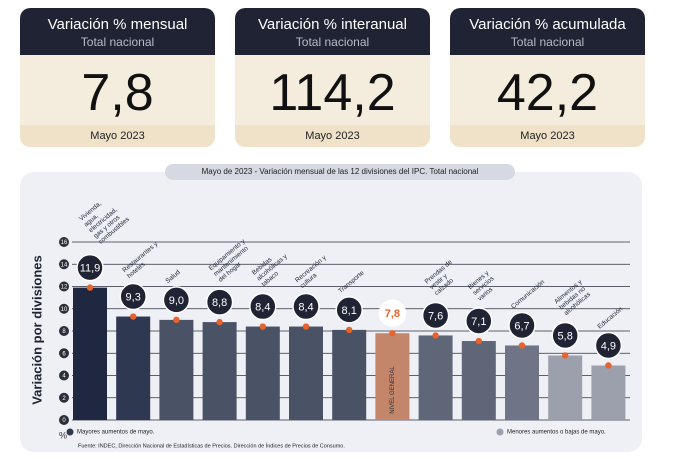 The width and height of the screenshot is (675, 459). I want to click on y-tick-label: 2, so click(64, 399).